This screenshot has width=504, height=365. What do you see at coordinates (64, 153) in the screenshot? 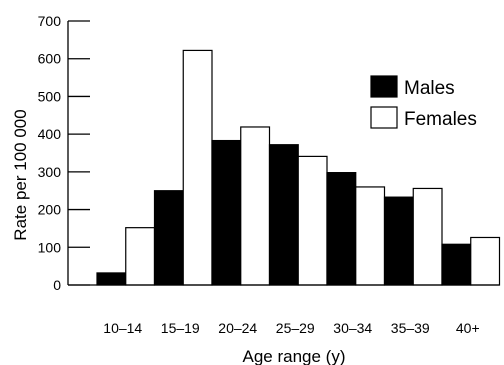
I see `y-axis: 0 100 200 300 400 500 600 700` at bounding box center [64, 153].